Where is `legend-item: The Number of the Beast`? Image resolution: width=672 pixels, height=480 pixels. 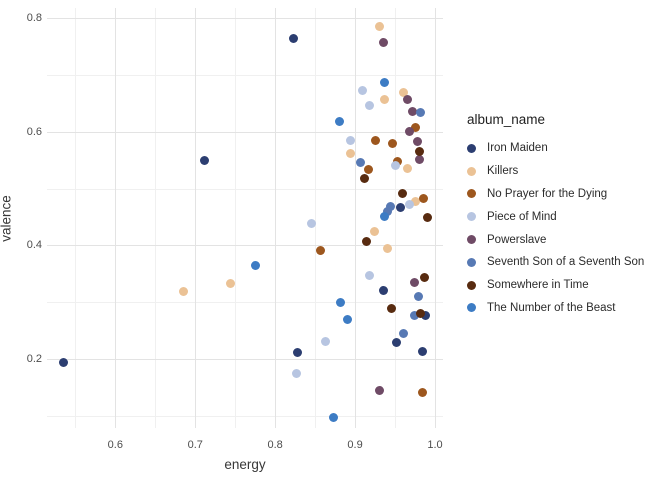 legend-item: The Number of the Beast is located at coordinates (555, 308).